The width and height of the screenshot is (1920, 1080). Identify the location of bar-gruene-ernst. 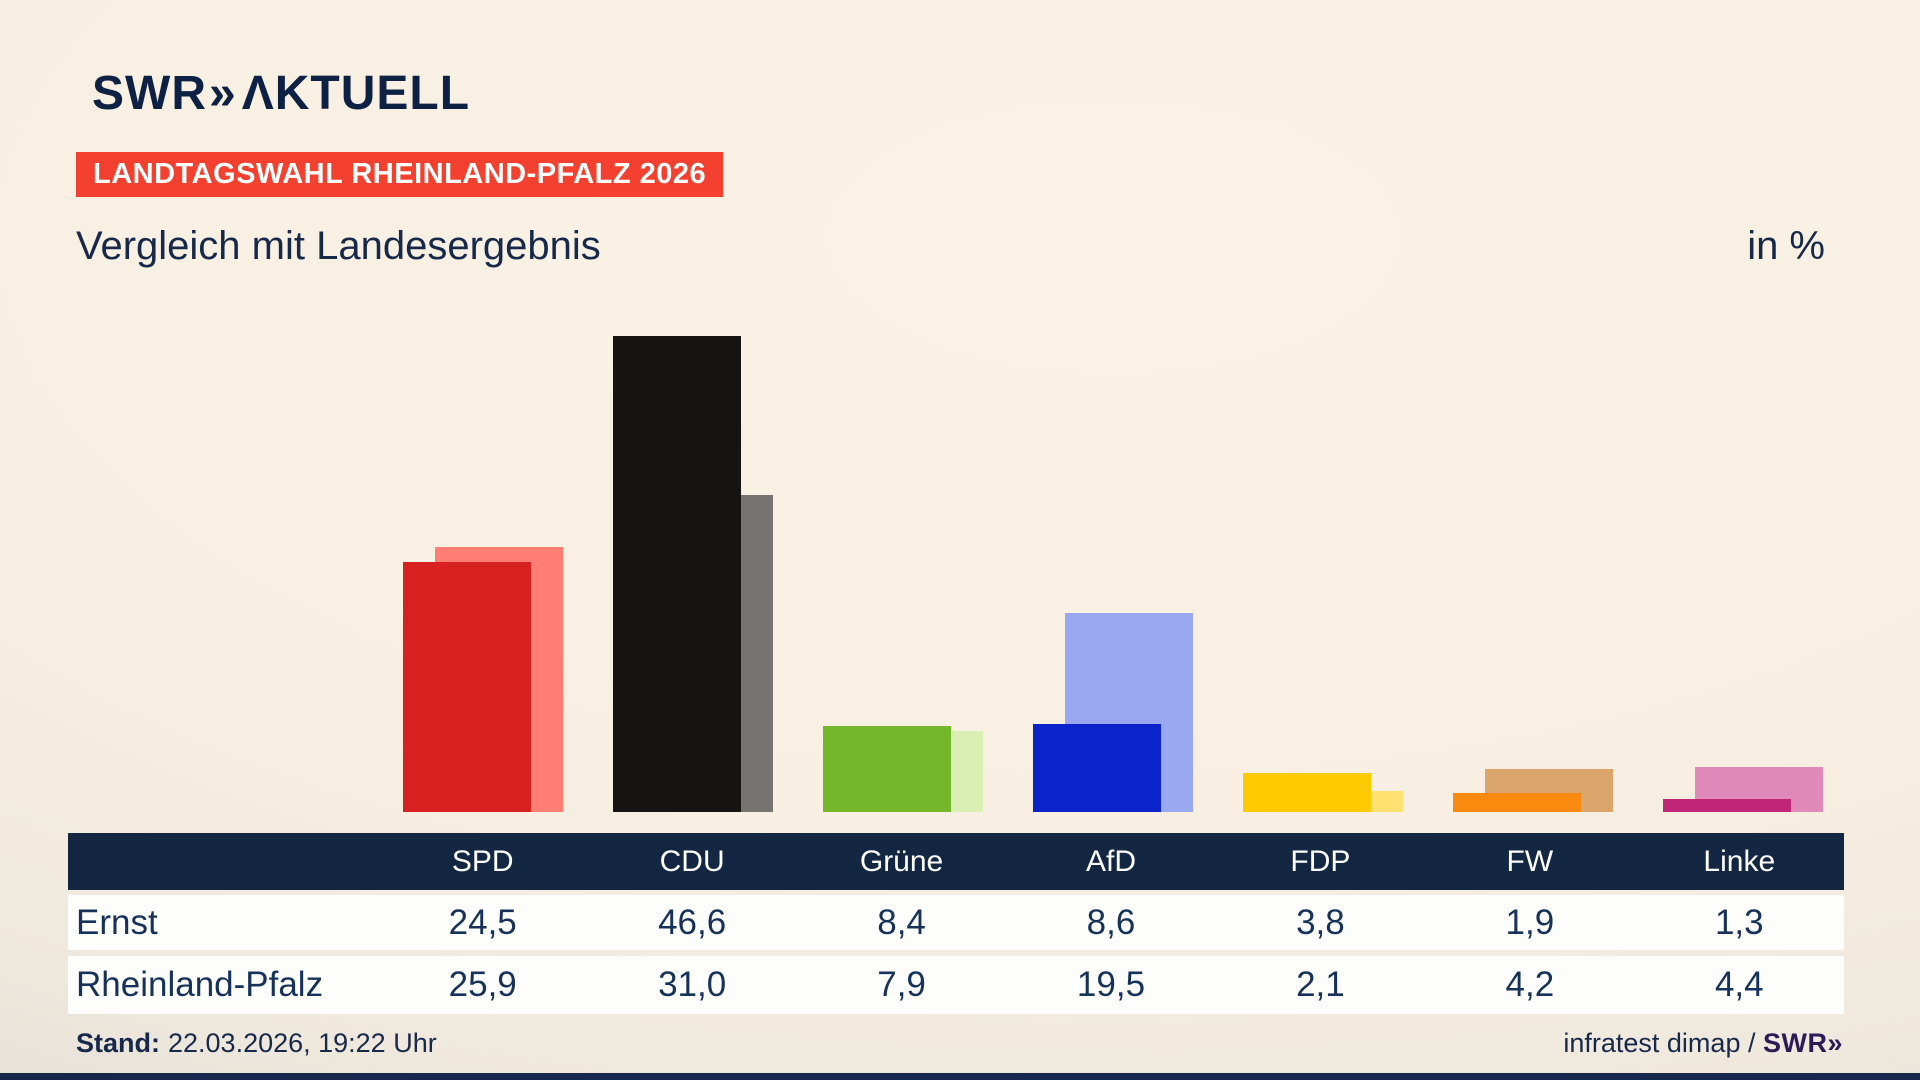
(887, 769).